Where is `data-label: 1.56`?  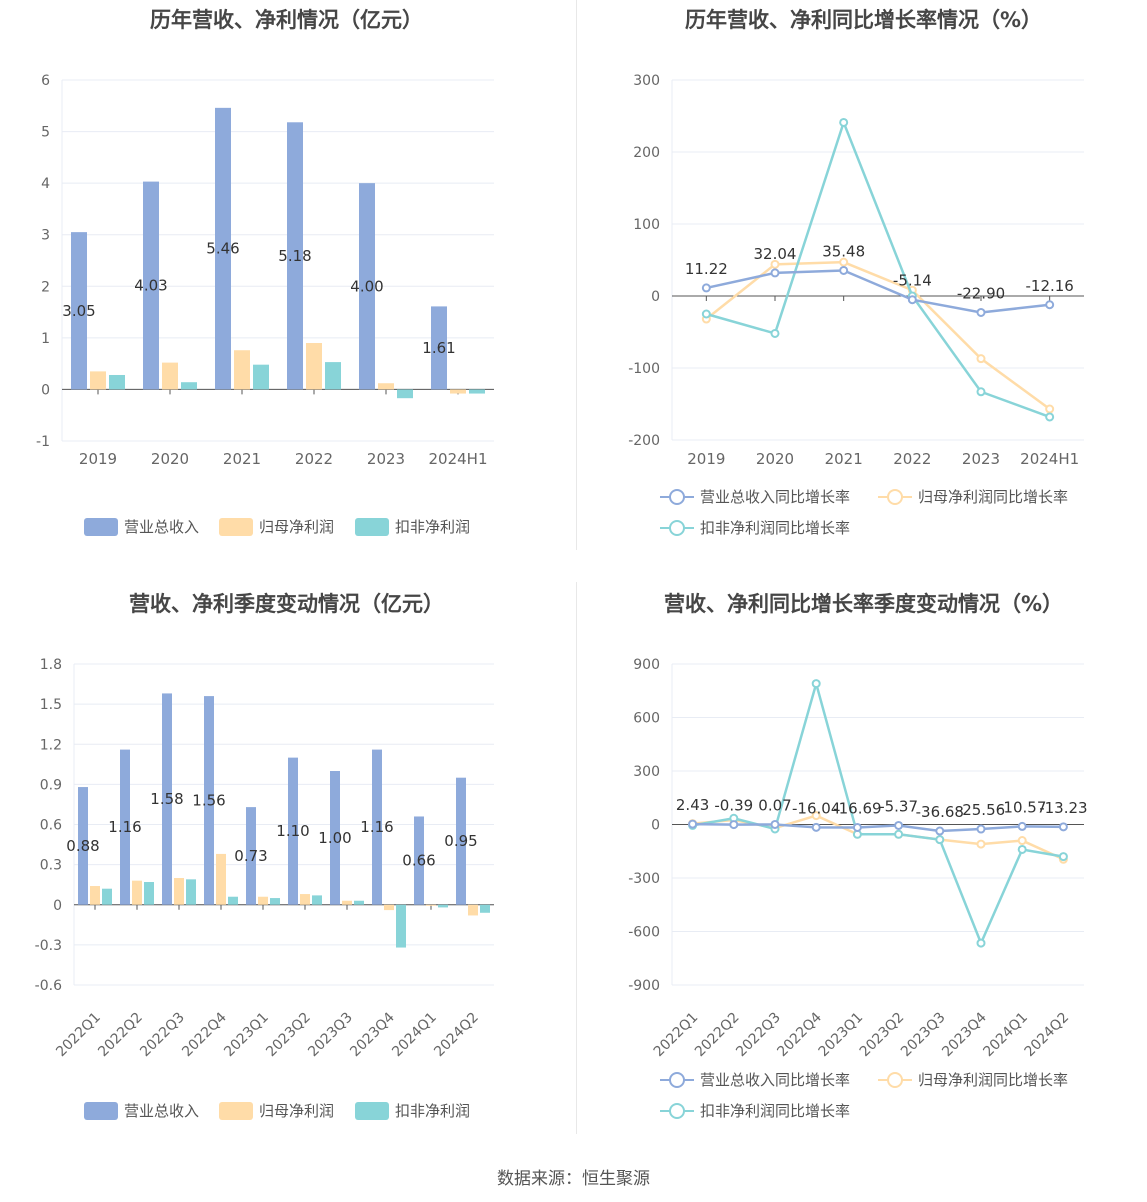 data-label: 1.56 is located at coordinates (208, 800).